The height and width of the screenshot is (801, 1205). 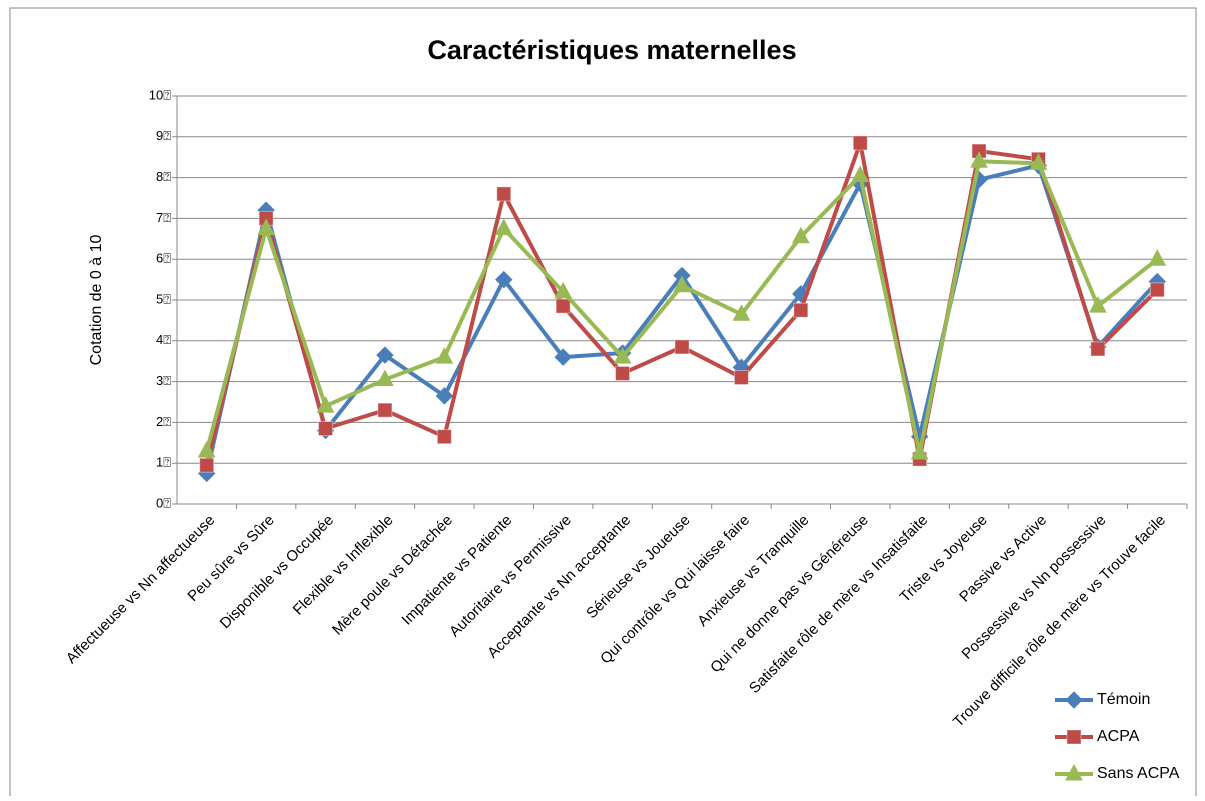 I want to click on x-tick-label: Anxieuse vs Tranquille, so click(x=753, y=571).